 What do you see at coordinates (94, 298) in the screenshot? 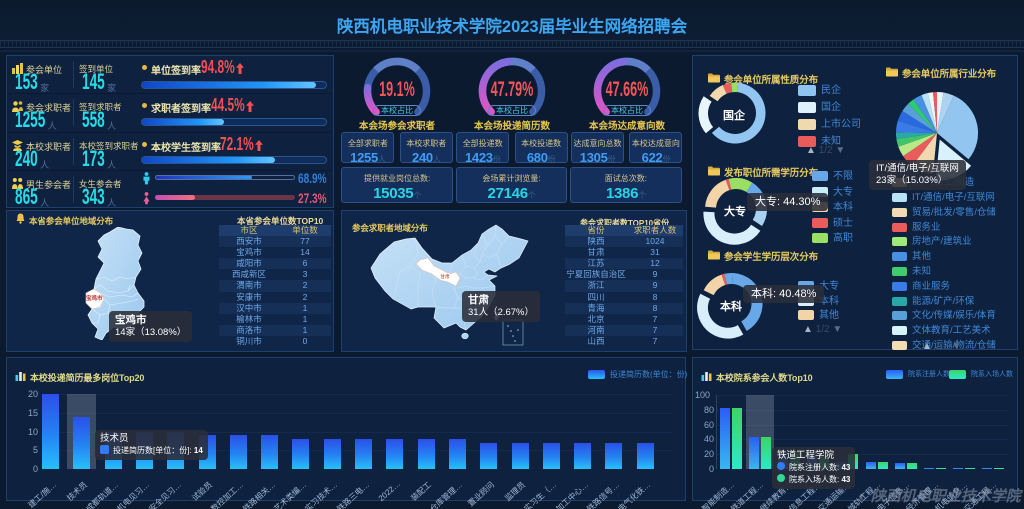
I see `svg-text: 宝鸡市` at bounding box center [94, 298].